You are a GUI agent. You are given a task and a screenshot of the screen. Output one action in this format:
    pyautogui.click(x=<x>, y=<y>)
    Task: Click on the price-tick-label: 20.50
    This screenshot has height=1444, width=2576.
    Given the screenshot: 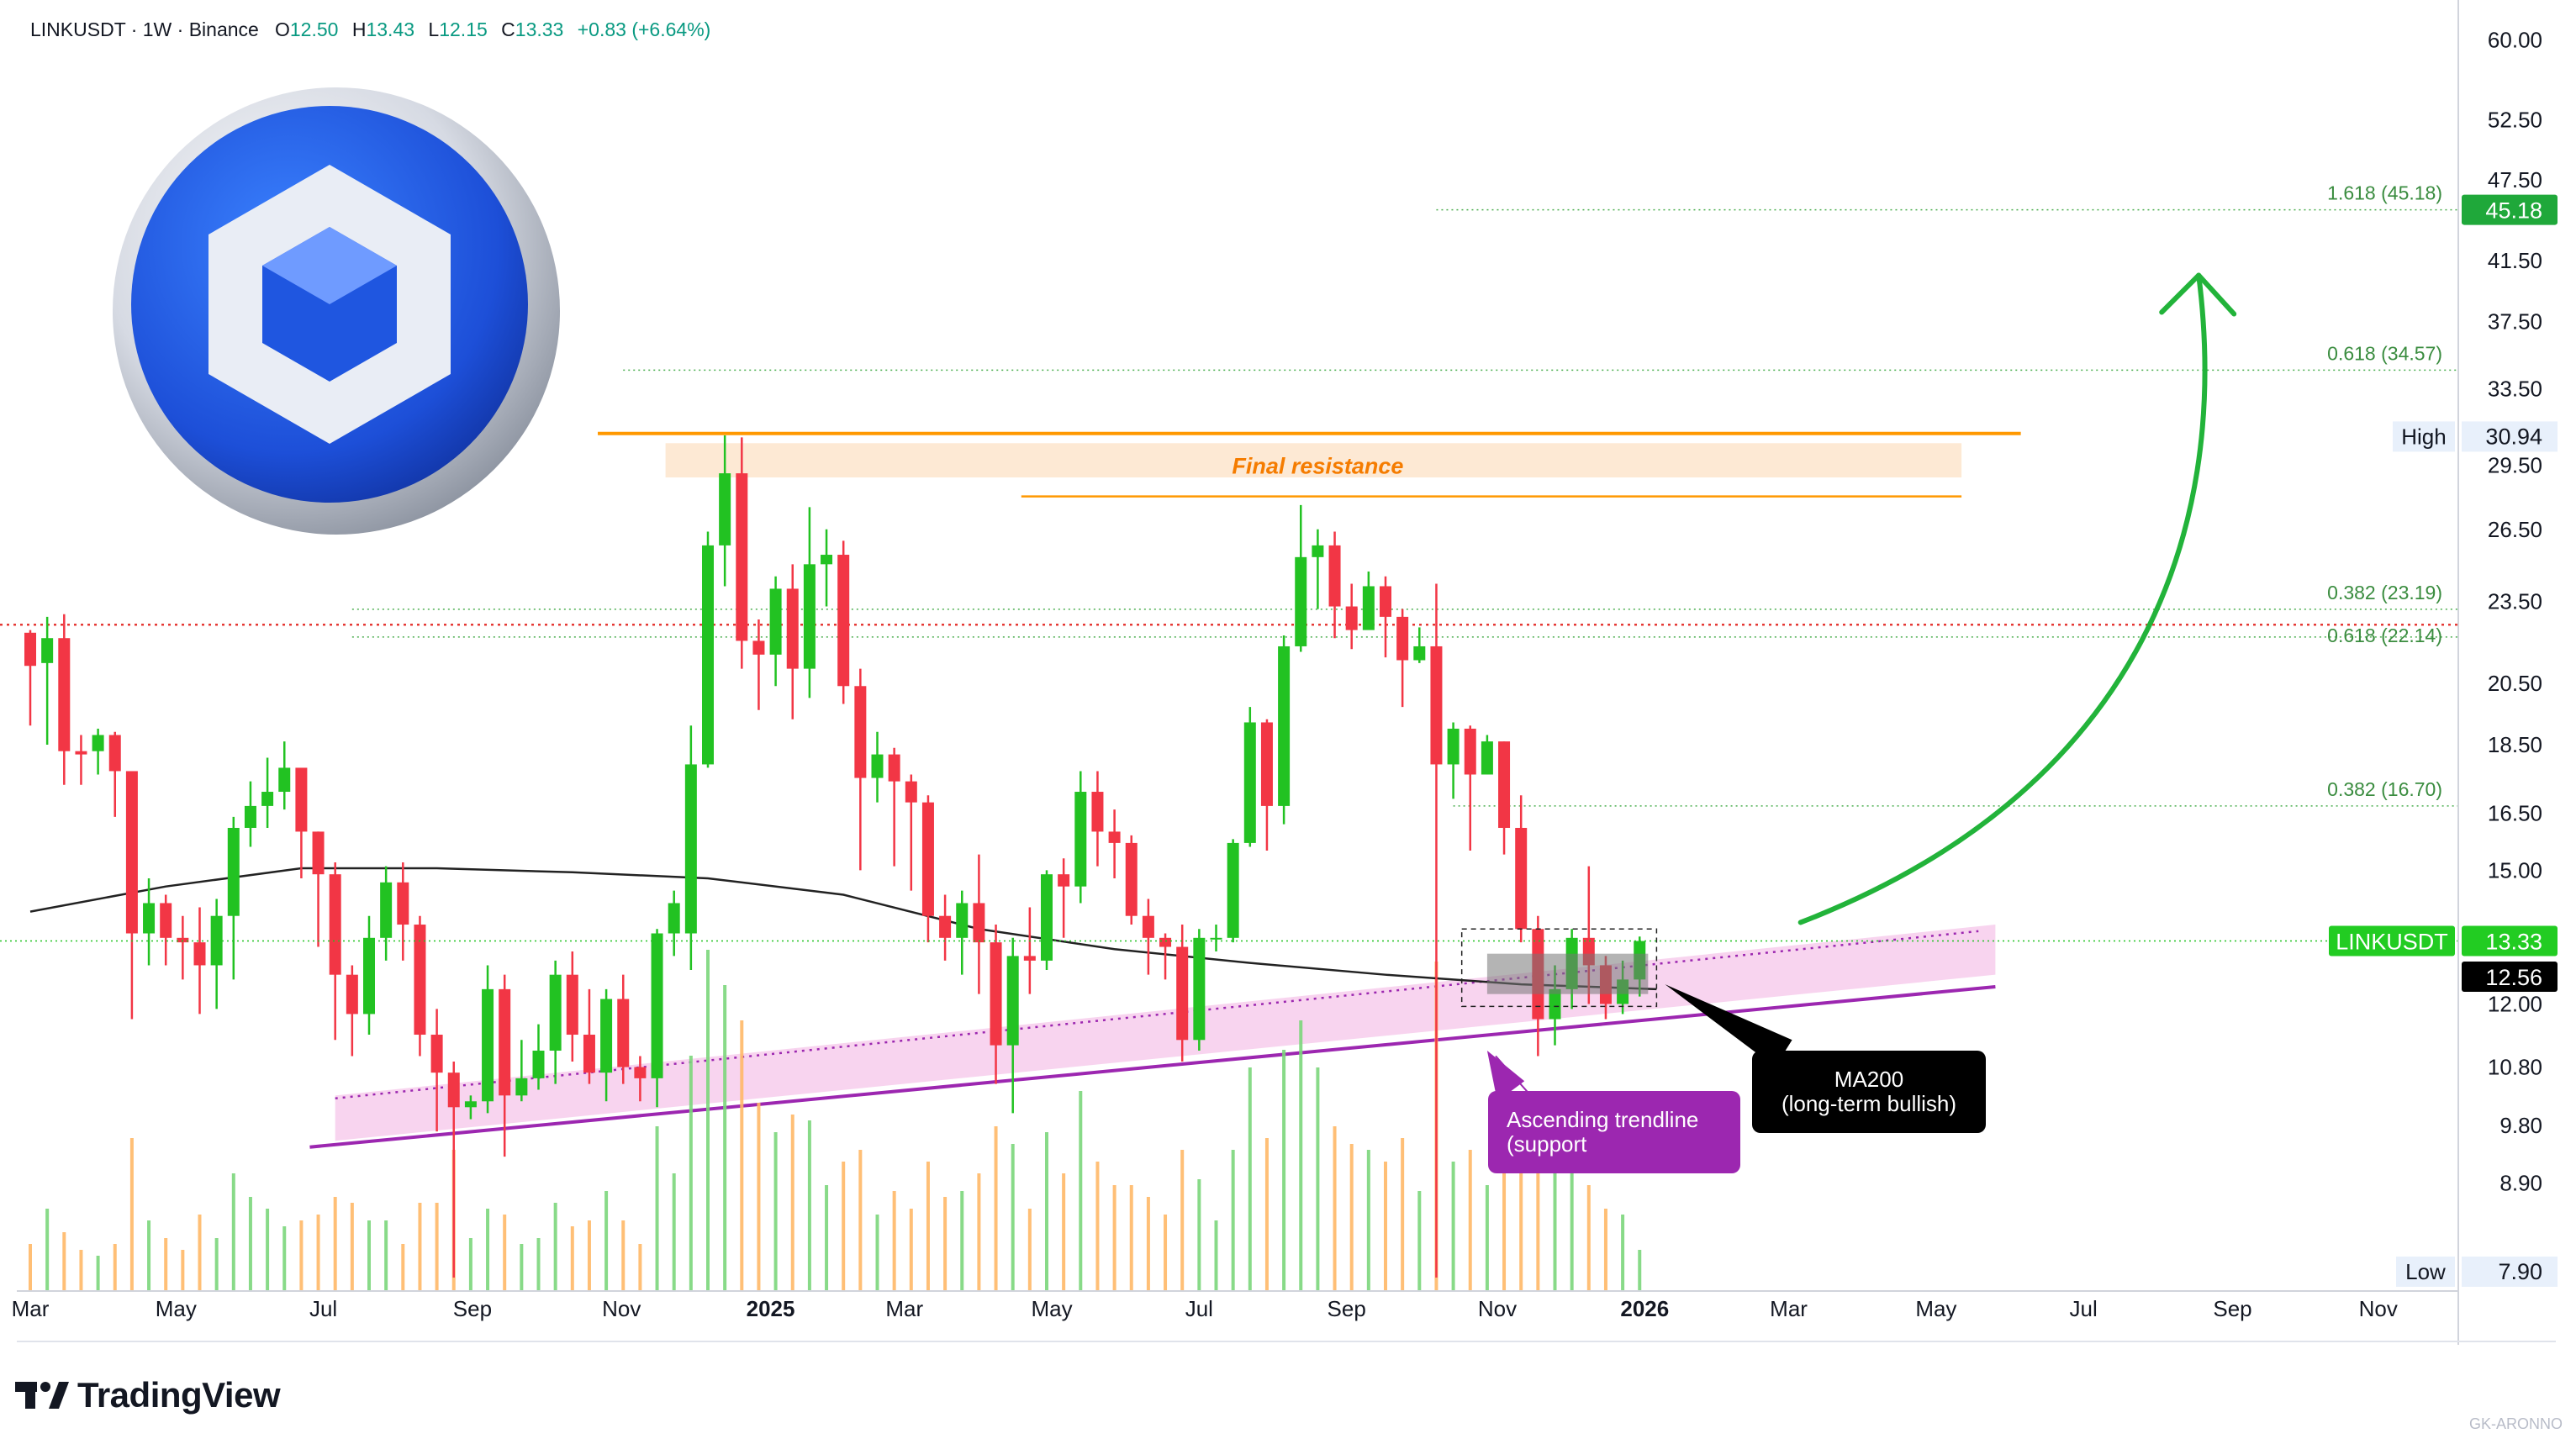 What is the action you would take?
    pyautogui.click(x=2515, y=684)
    